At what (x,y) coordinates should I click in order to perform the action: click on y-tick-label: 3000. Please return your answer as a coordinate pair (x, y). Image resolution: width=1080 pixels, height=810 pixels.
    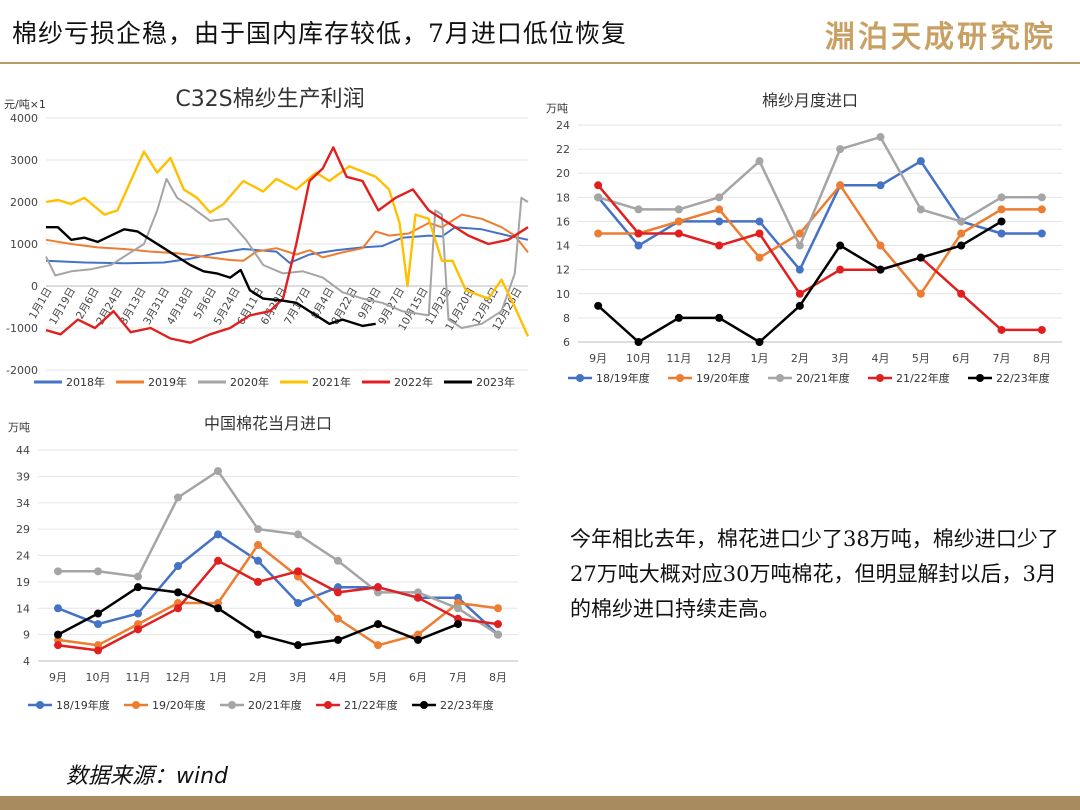
    Looking at the image, I should click on (24, 160).